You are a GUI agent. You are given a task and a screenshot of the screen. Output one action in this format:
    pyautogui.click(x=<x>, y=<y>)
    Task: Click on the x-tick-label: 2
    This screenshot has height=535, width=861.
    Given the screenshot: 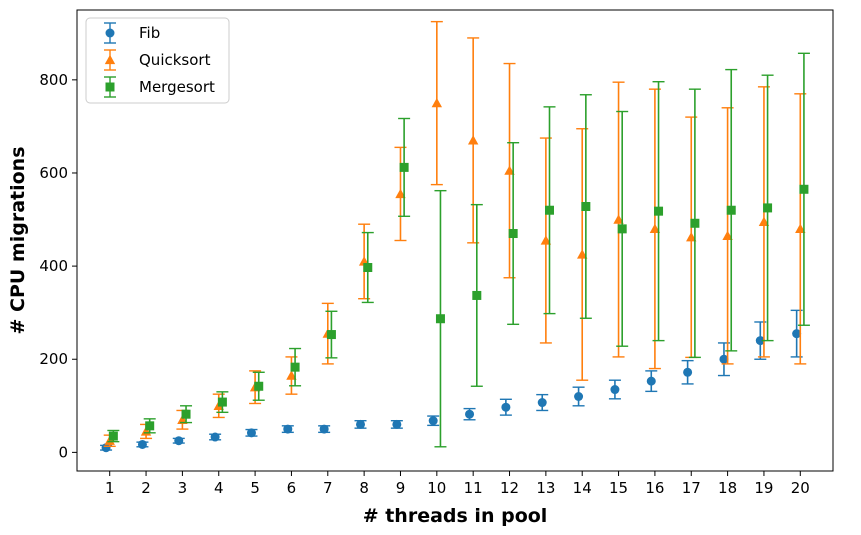 What is the action you would take?
    pyautogui.click(x=146, y=488)
    